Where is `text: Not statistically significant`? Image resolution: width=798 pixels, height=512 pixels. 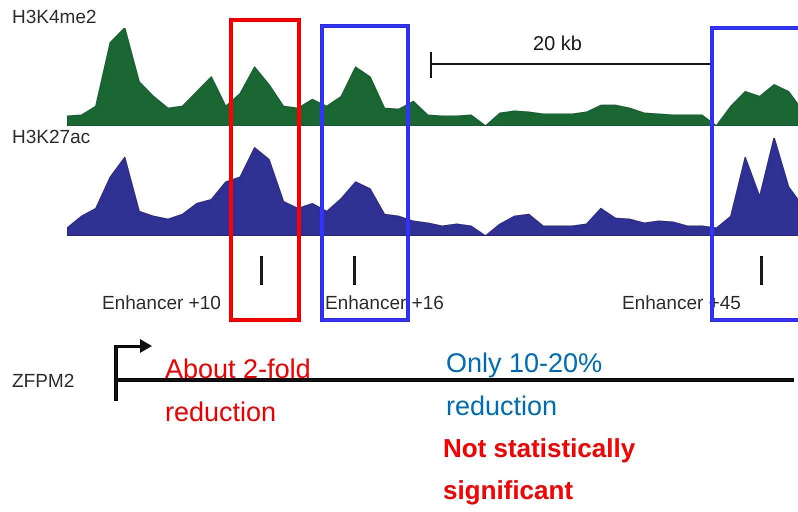
text: Not statistically significant is located at coordinates (539, 469).